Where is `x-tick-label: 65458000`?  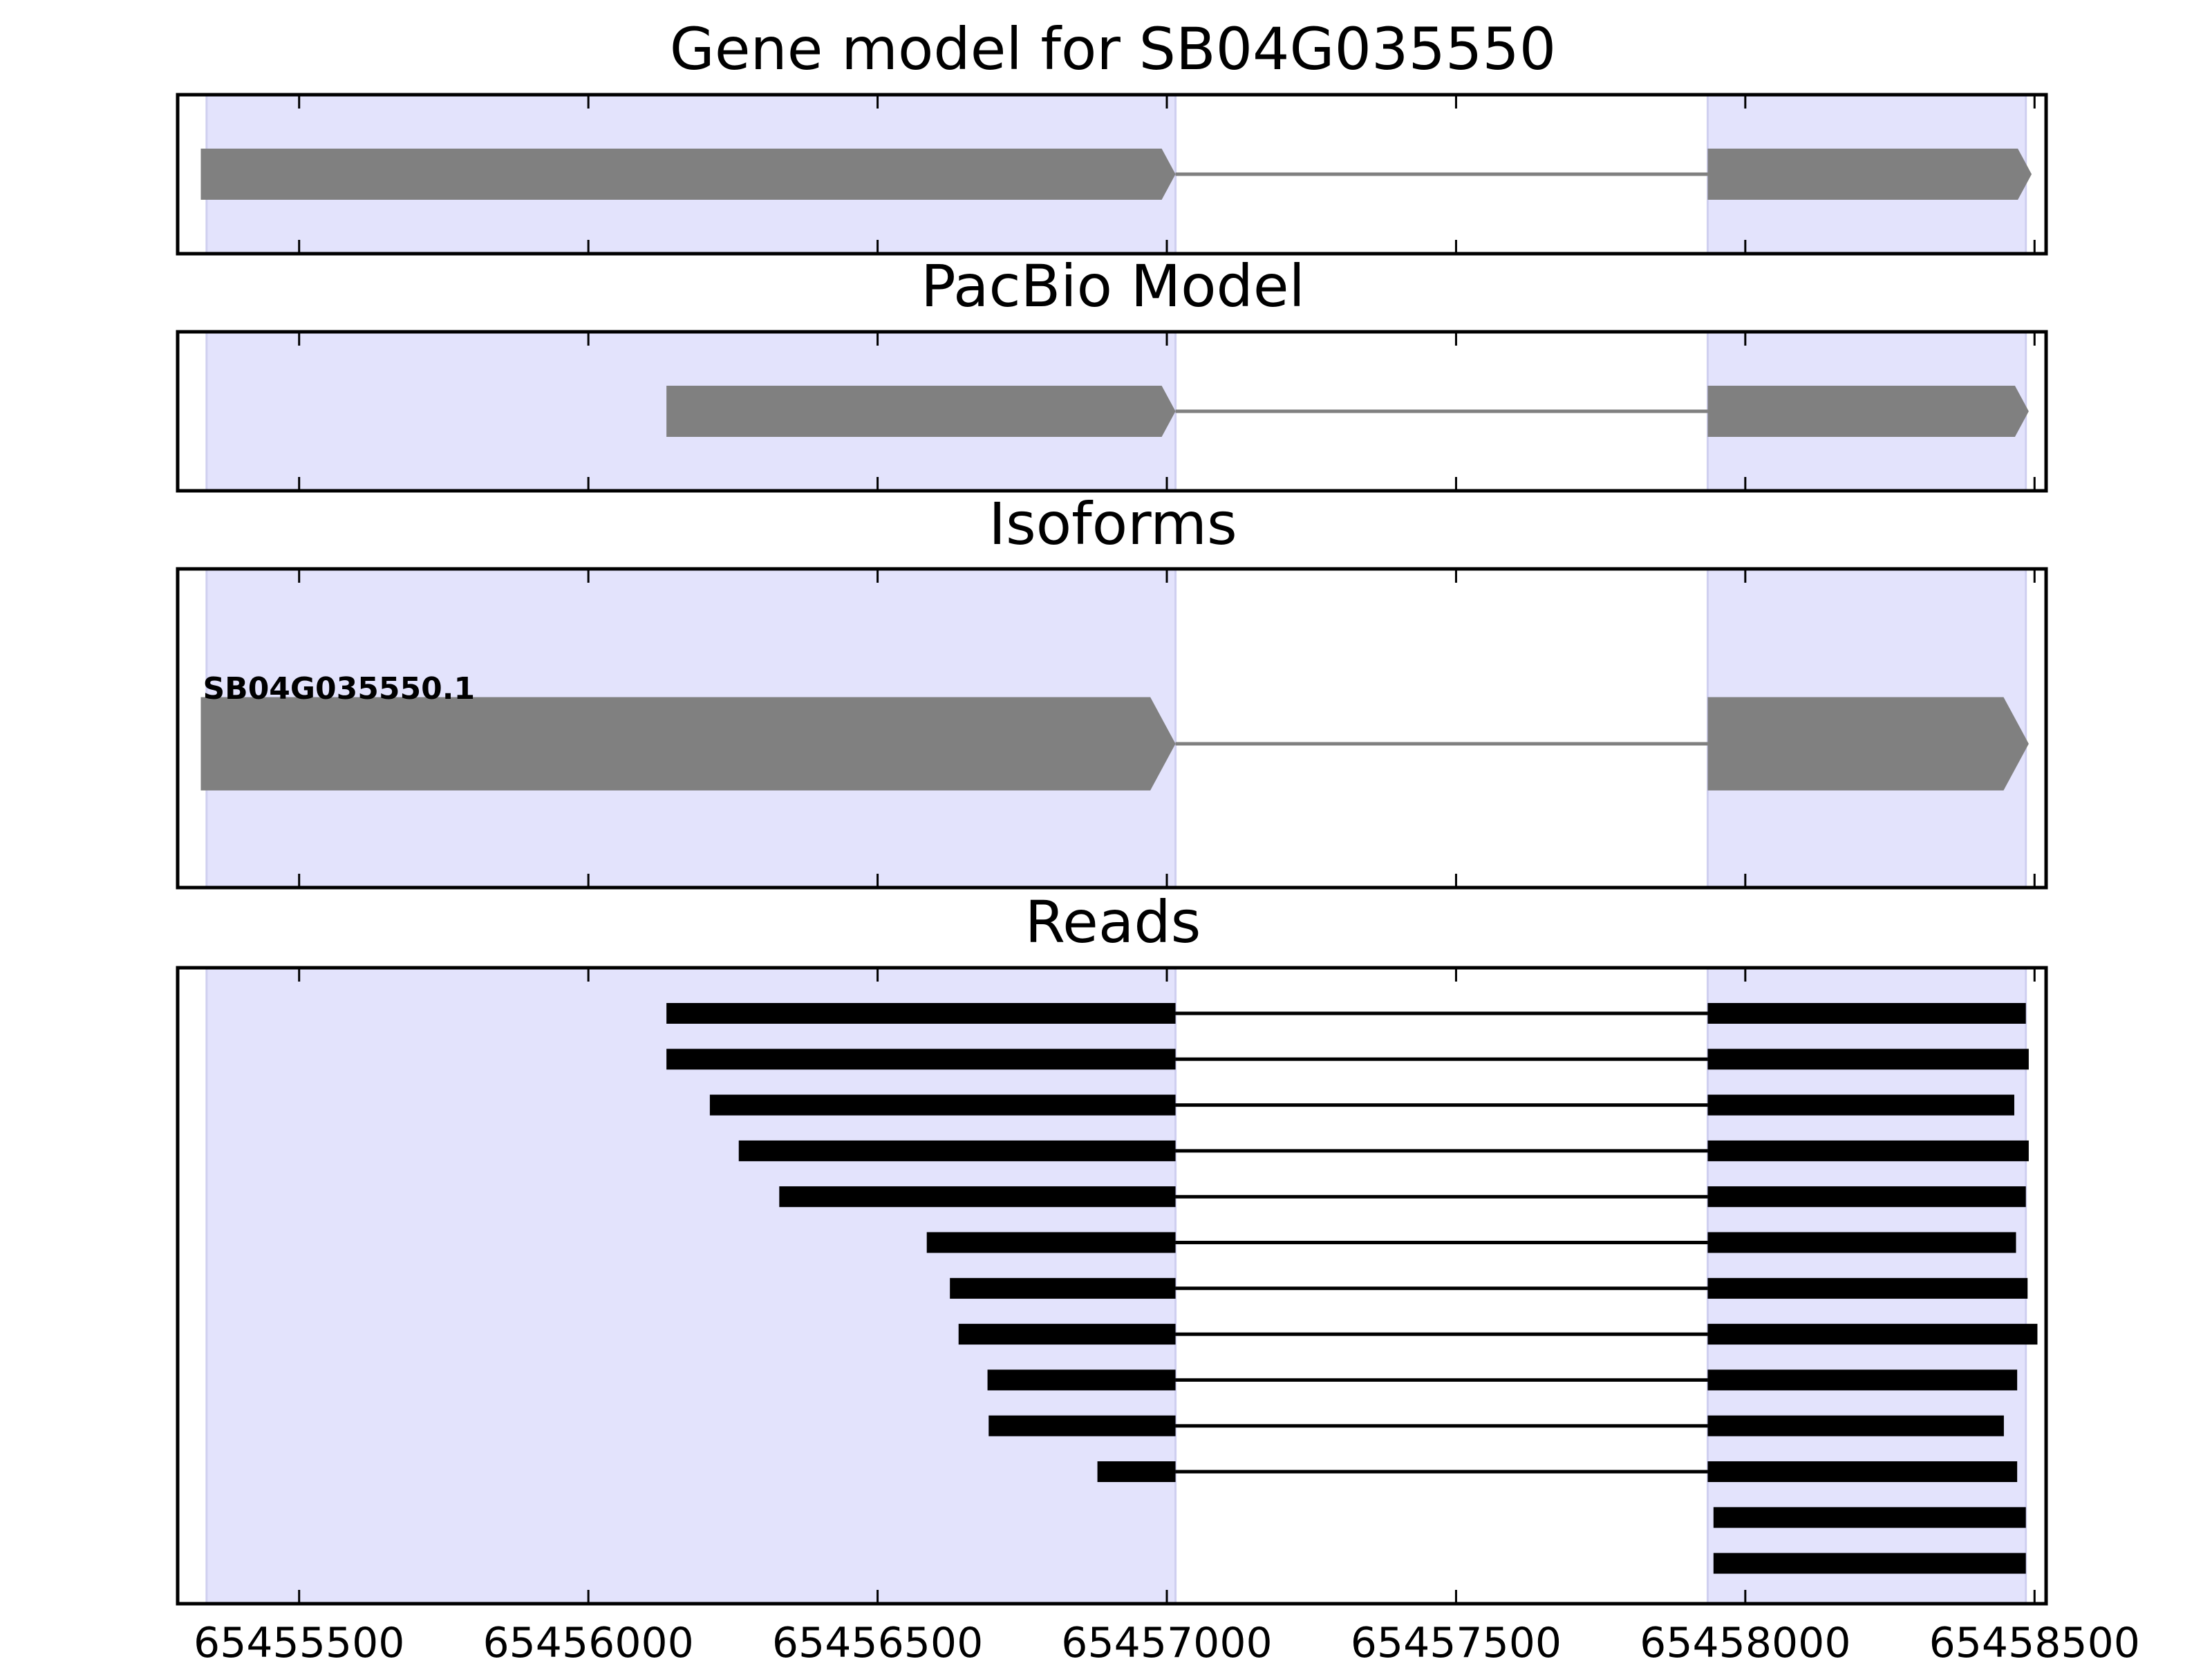
x-tick-label: 65458000 is located at coordinates (1745, 1639).